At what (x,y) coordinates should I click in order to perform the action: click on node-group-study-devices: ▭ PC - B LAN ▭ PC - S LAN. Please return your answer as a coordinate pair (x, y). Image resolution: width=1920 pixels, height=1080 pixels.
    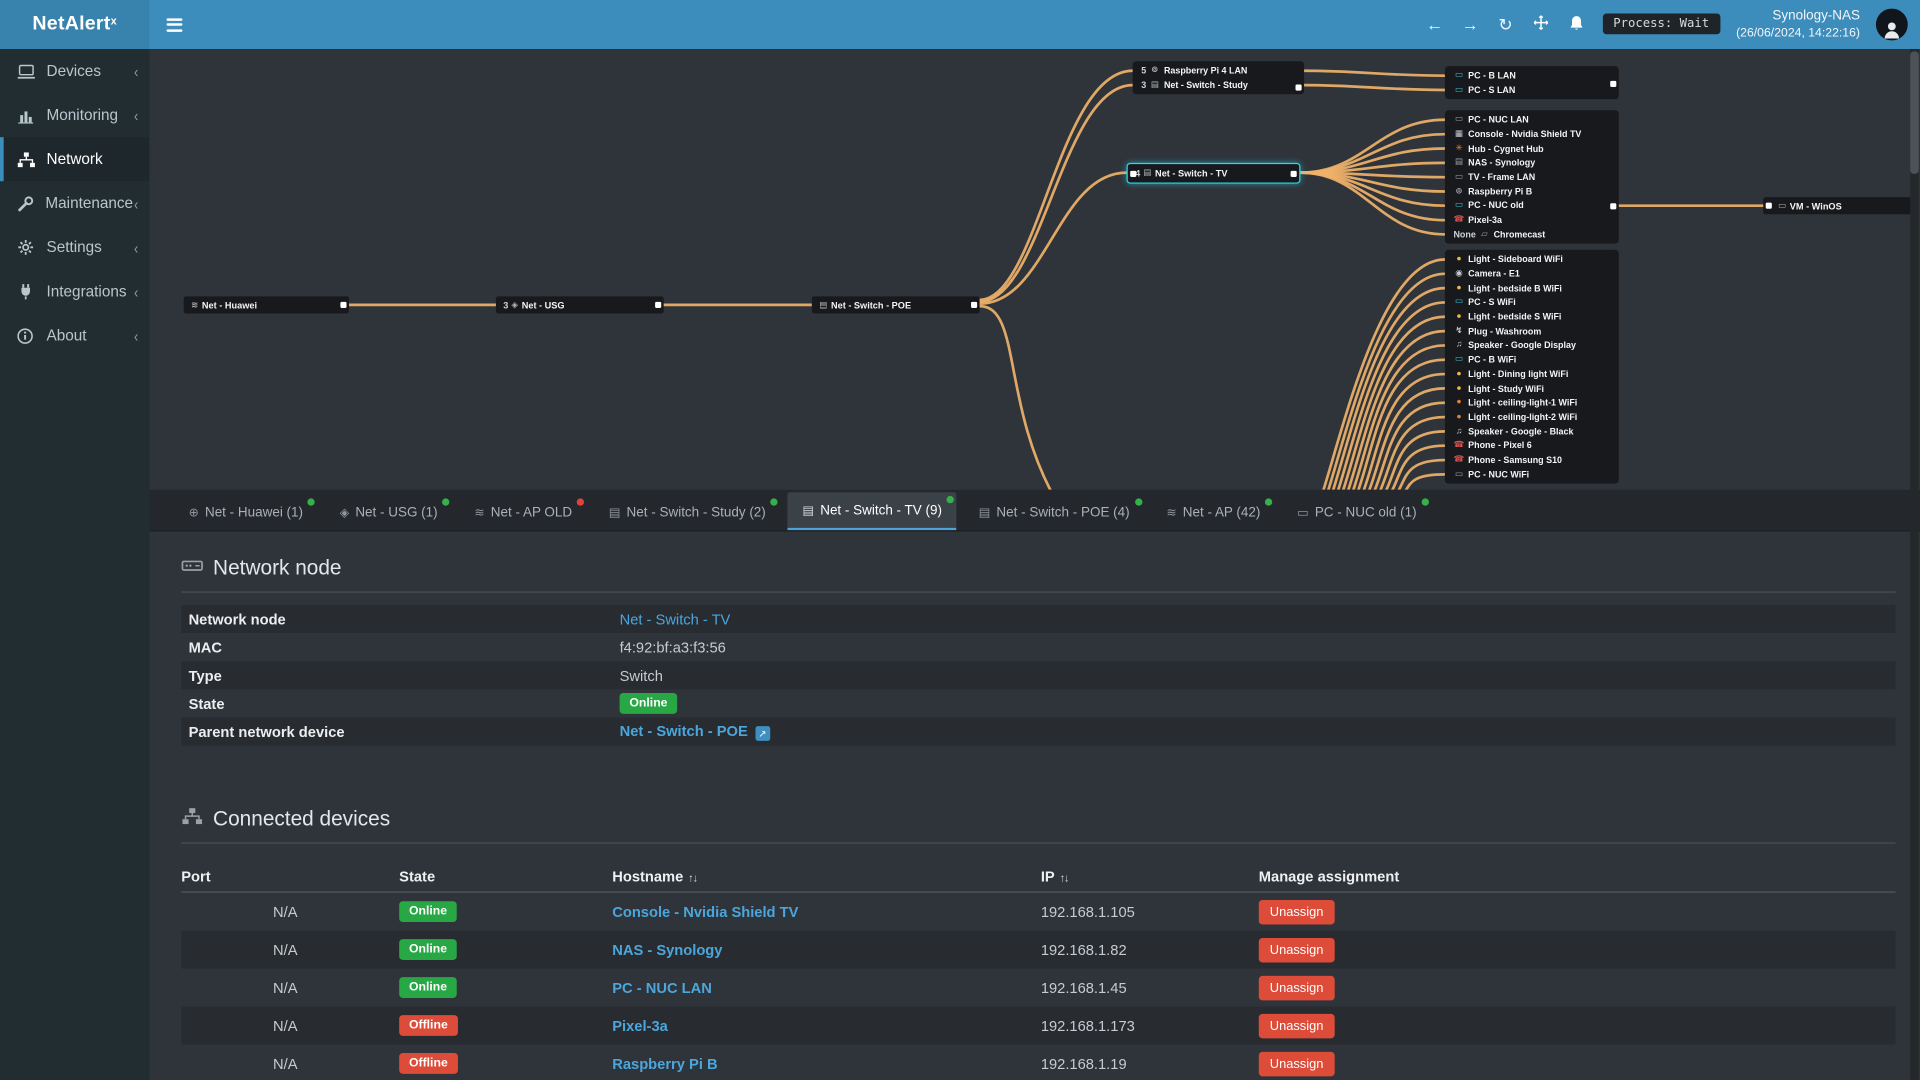
    Looking at the image, I should click on (1531, 83).